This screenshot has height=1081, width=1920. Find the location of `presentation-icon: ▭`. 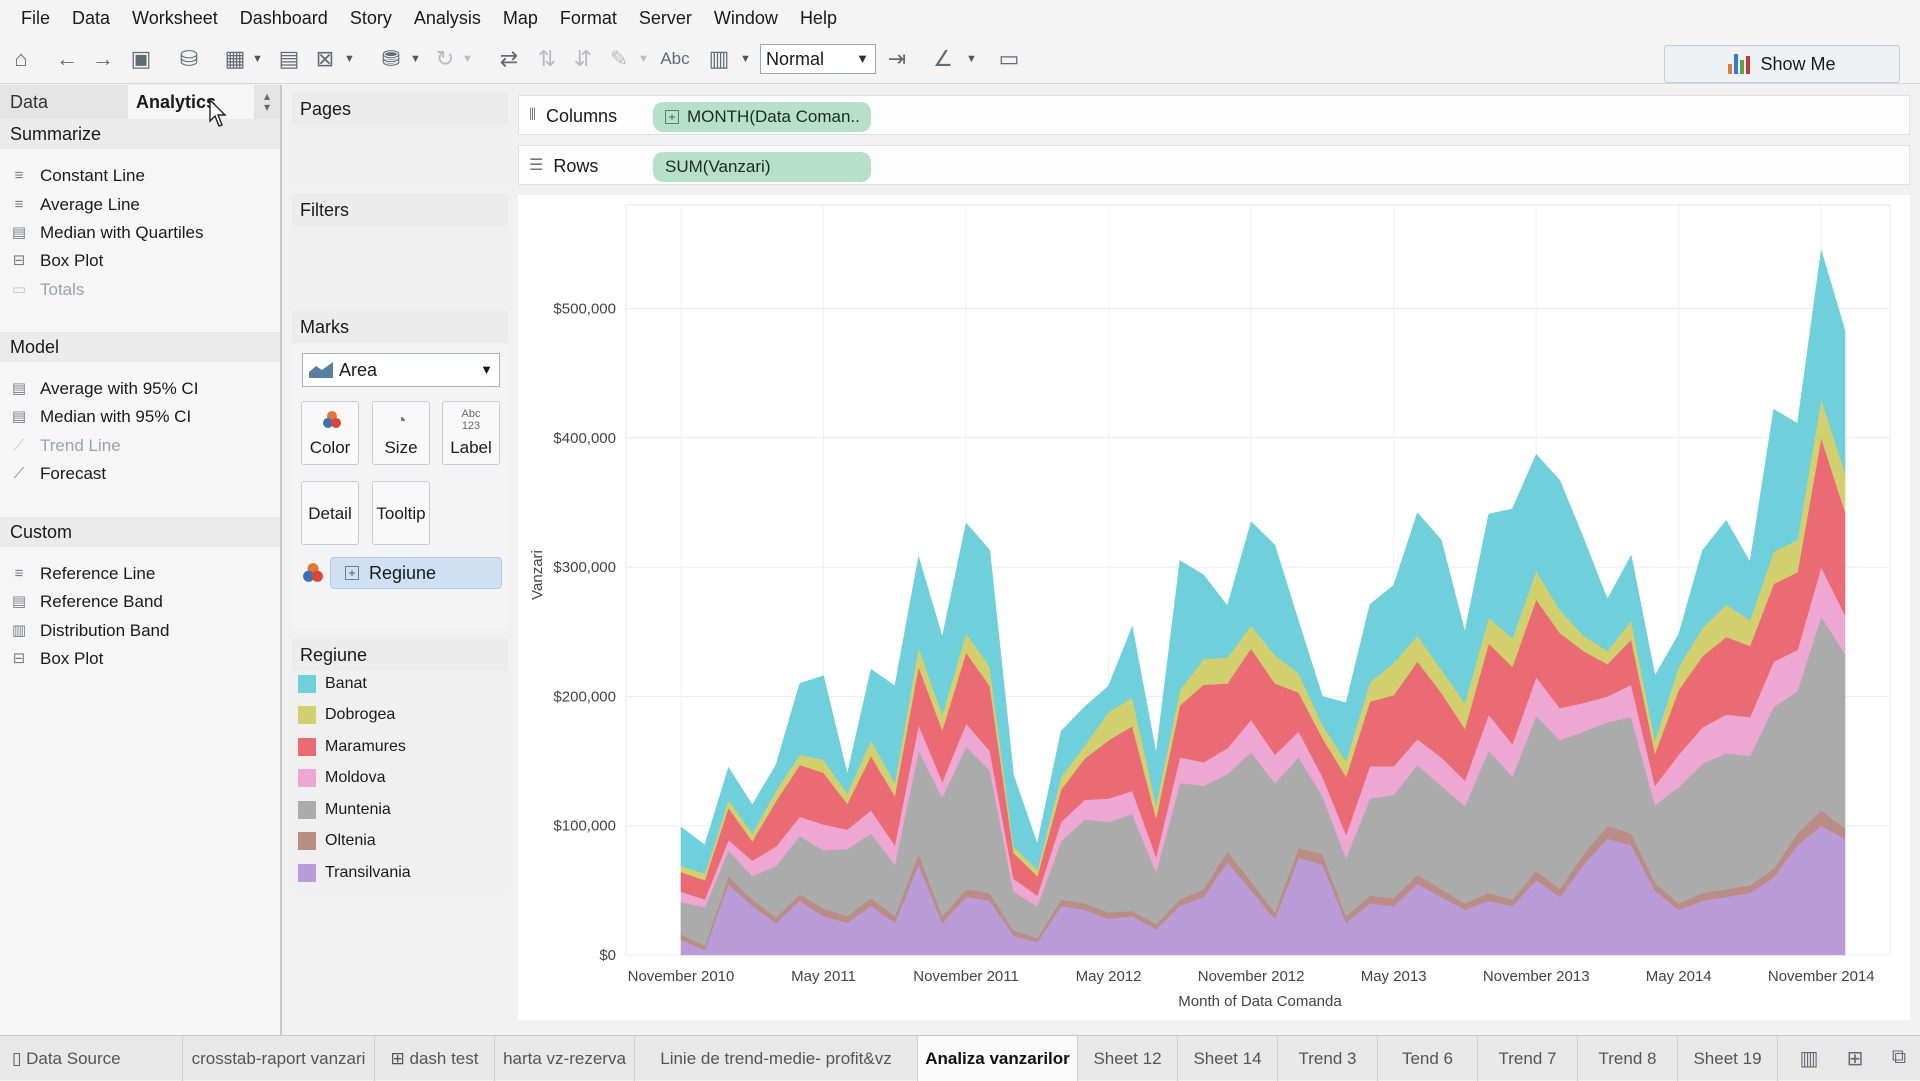

presentation-icon: ▭ is located at coordinates (1009, 58).